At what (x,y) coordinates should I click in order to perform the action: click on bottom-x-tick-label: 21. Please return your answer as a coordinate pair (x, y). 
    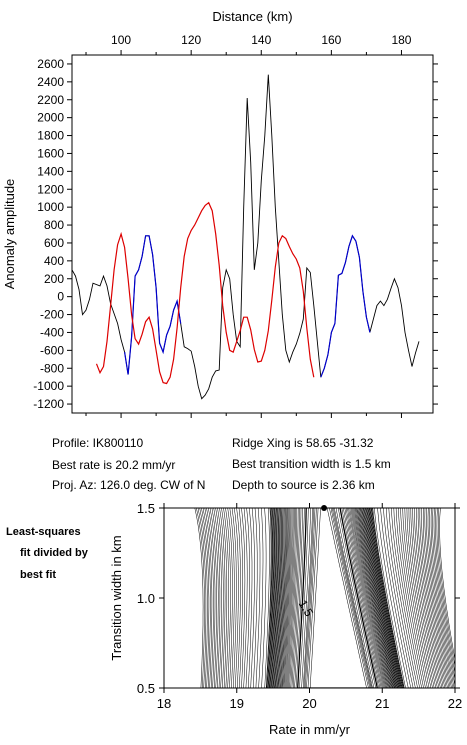
    Looking at the image, I should click on (382, 703).